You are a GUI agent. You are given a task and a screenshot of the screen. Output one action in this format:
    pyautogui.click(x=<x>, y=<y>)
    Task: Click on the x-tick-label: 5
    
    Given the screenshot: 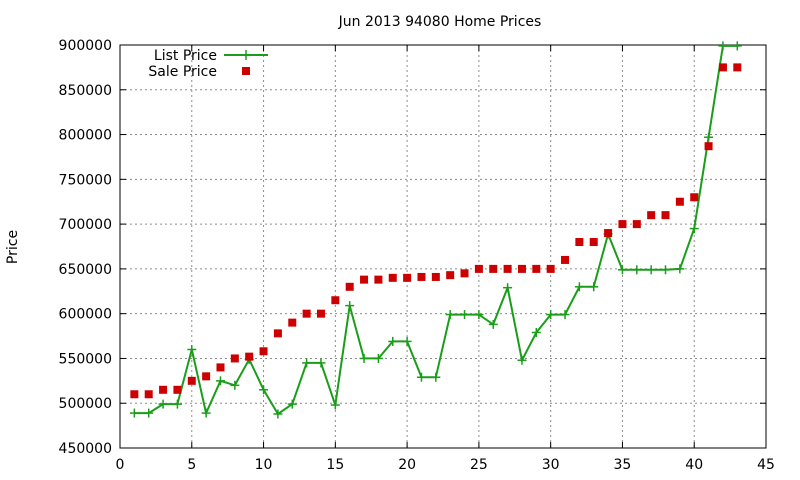 What is the action you would take?
    pyautogui.click(x=191, y=465)
    